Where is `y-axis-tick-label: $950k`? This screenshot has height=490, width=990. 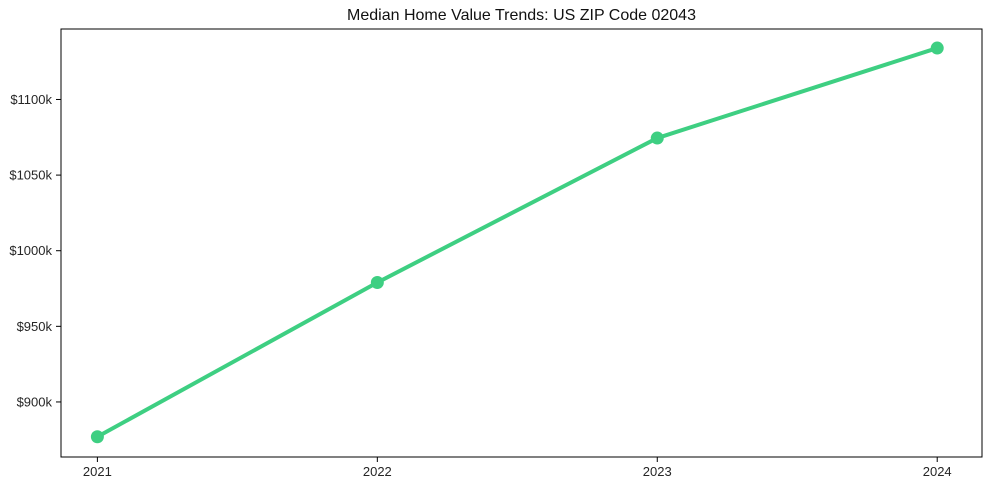 y-axis-tick-label: $950k is located at coordinates (35, 326).